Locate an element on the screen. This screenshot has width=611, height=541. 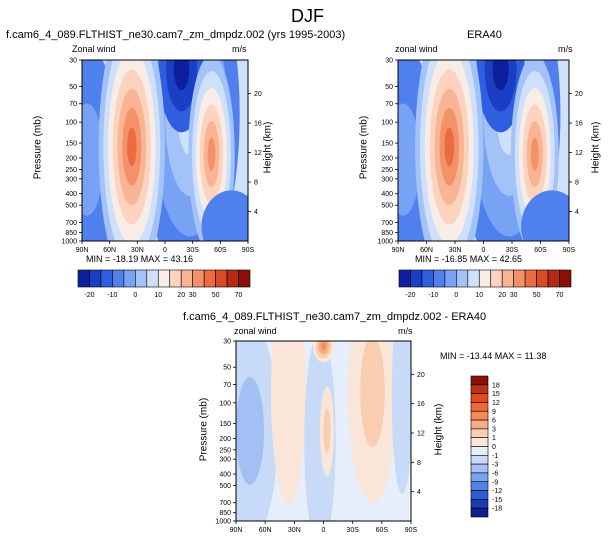
pressure-tick-label: 200 is located at coordinates (225, 439).